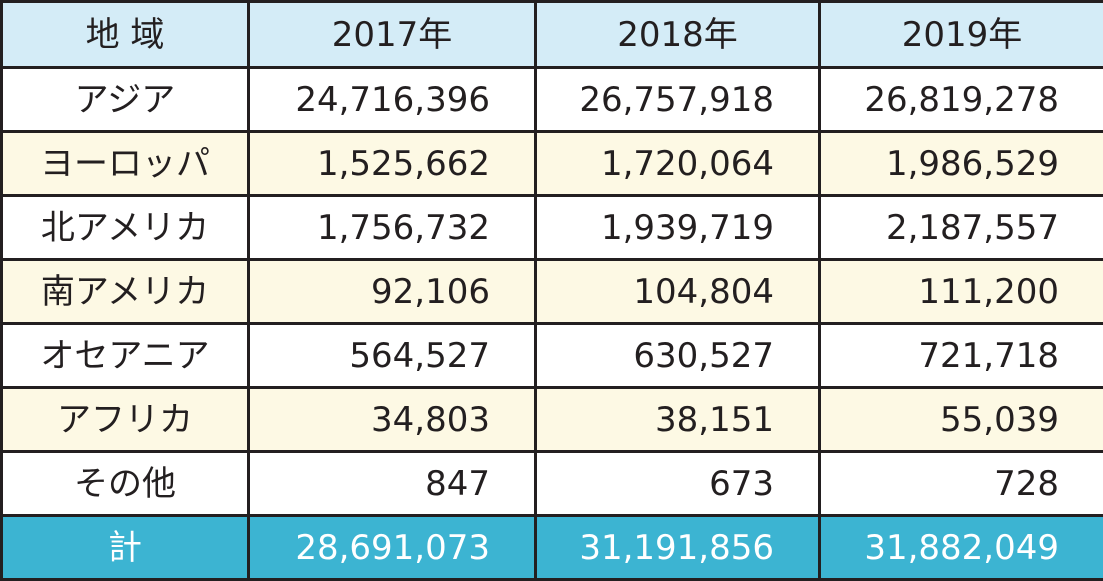  What do you see at coordinates (392, 100) in the screenshot?
I see `row-value-2017: 24,716,396` at bounding box center [392, 100].